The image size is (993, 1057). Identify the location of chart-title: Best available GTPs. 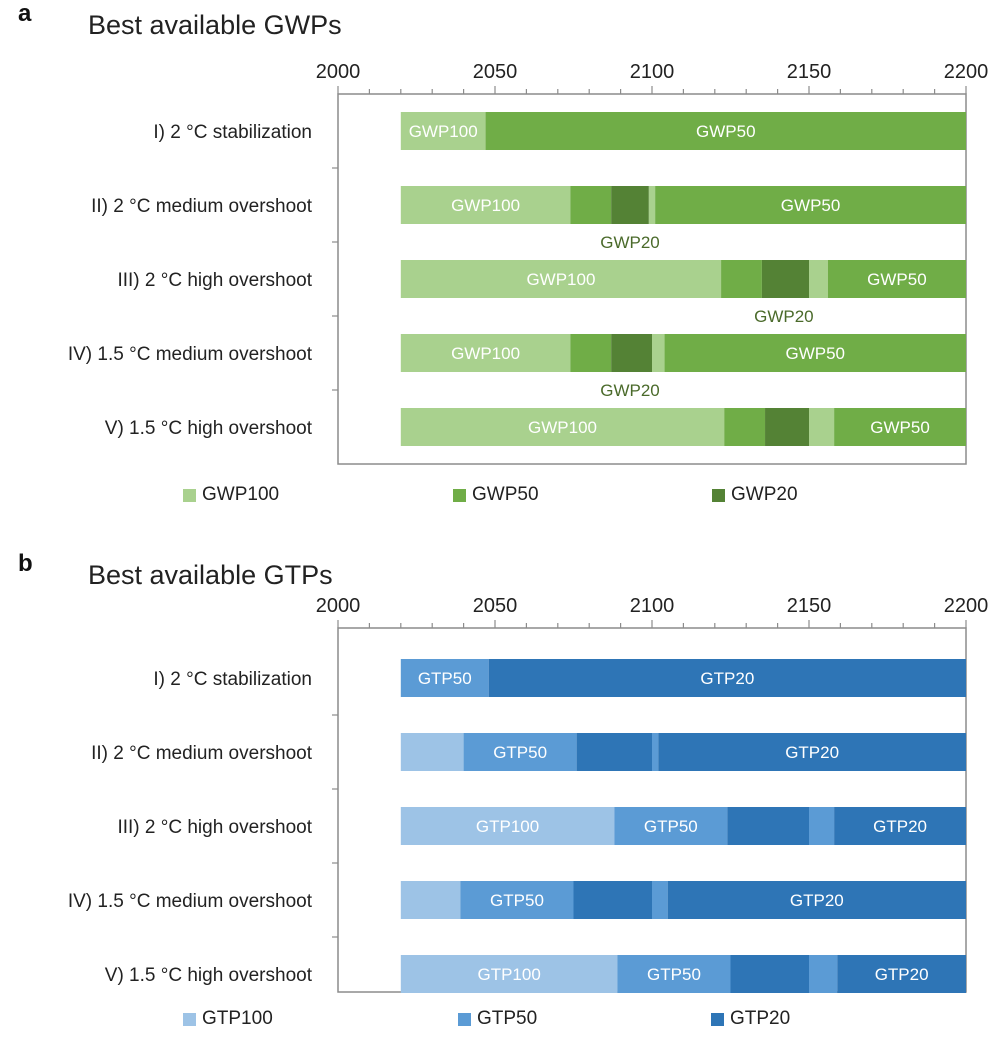
(210, 575).